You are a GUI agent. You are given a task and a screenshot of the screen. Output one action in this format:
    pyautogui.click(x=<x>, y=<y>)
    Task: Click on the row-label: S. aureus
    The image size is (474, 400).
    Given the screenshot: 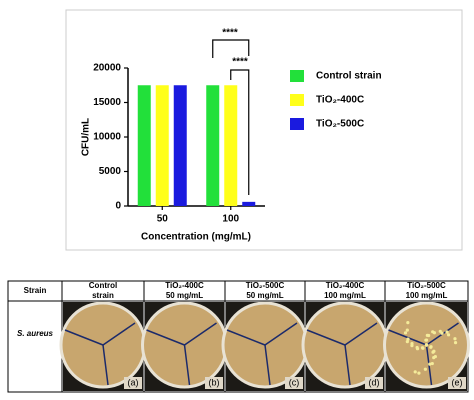 What is the action you would take?
    pyautogui.click(x=35, y=333)
    